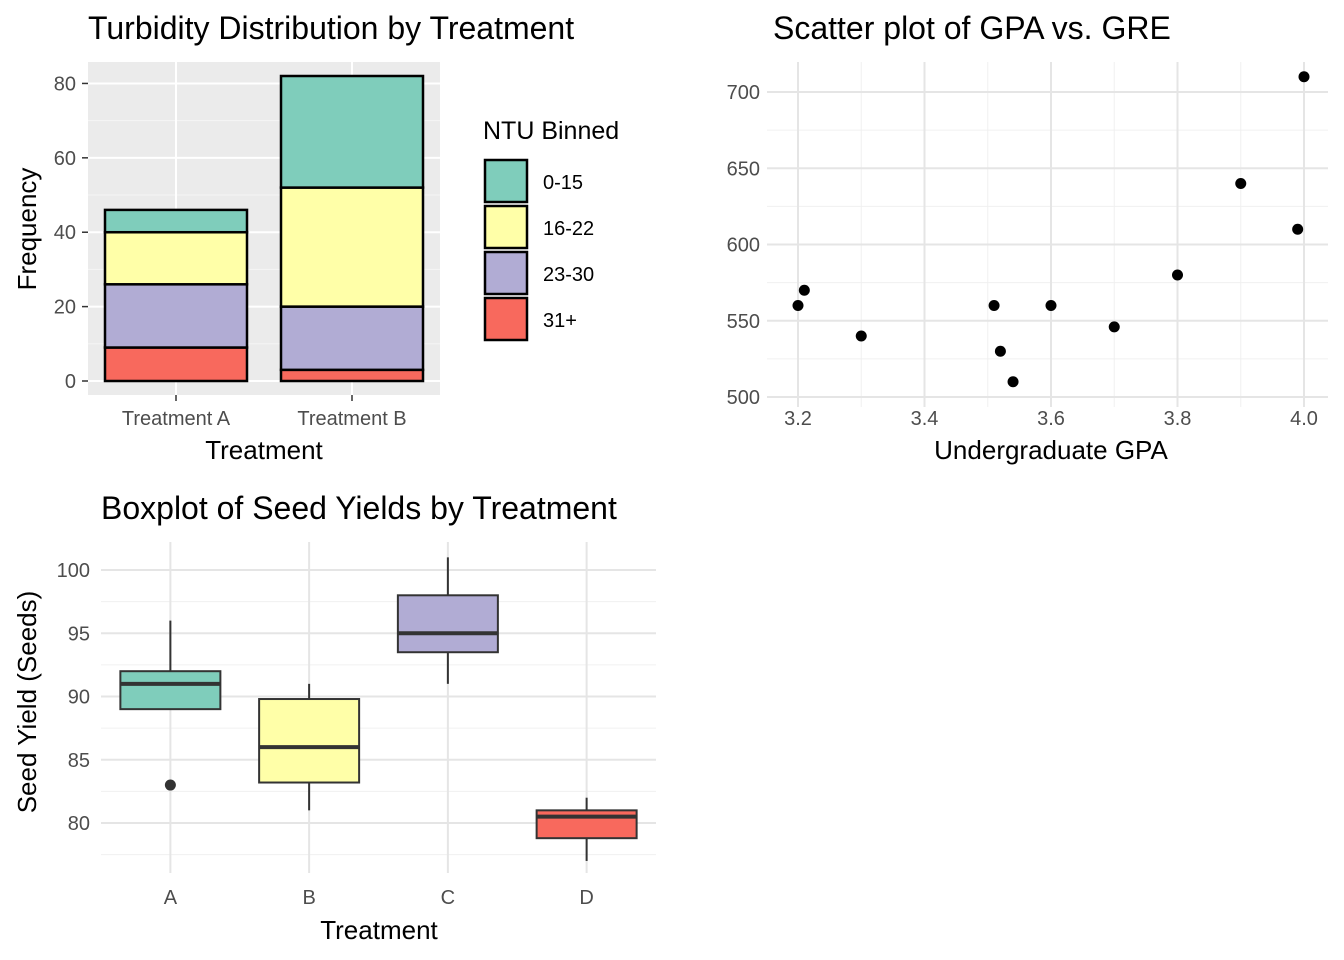 Image resolution: width=1344 pixels, height=960 pixels. I want to click on y-tick-label: 650, so click(743, 169).